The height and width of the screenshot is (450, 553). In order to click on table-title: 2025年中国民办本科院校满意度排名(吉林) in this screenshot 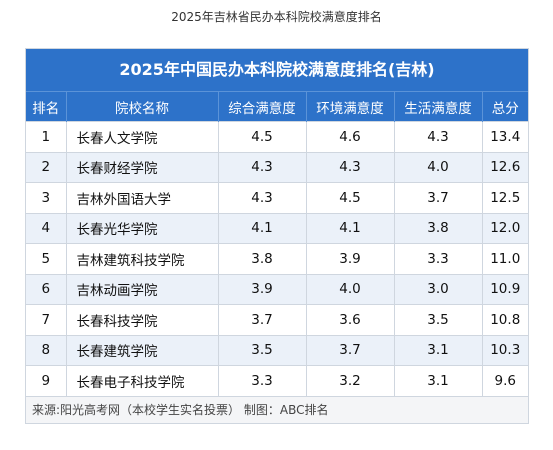, I will do `click(277, 70)`.